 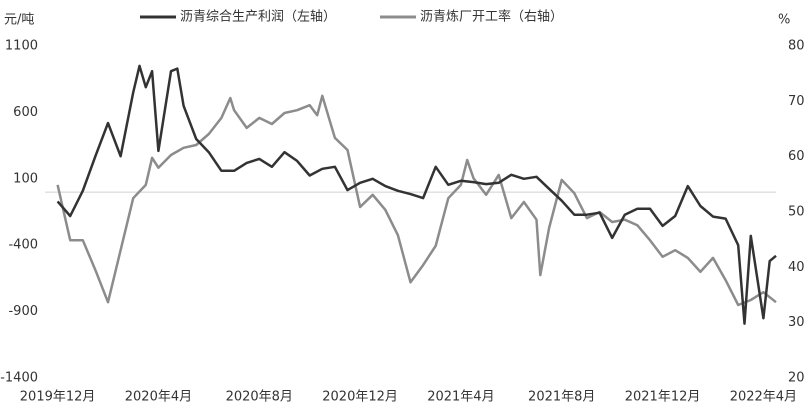 What do you see at coordinates (796, 378) in the screenshot?
I see `y2-tick-label: 20` at bounding box center [796, 378].